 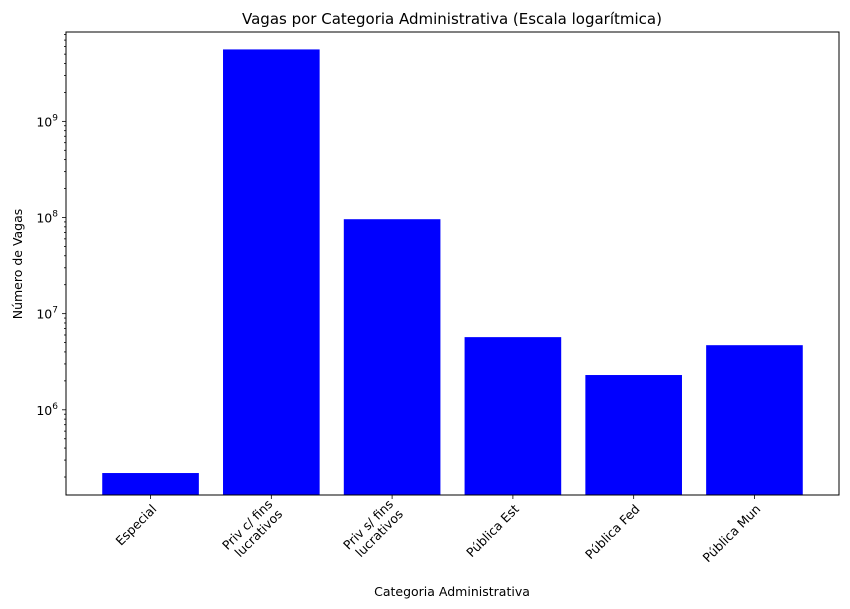 I want to click on y-tick-label-3: 109, so click(x=47, y=121).